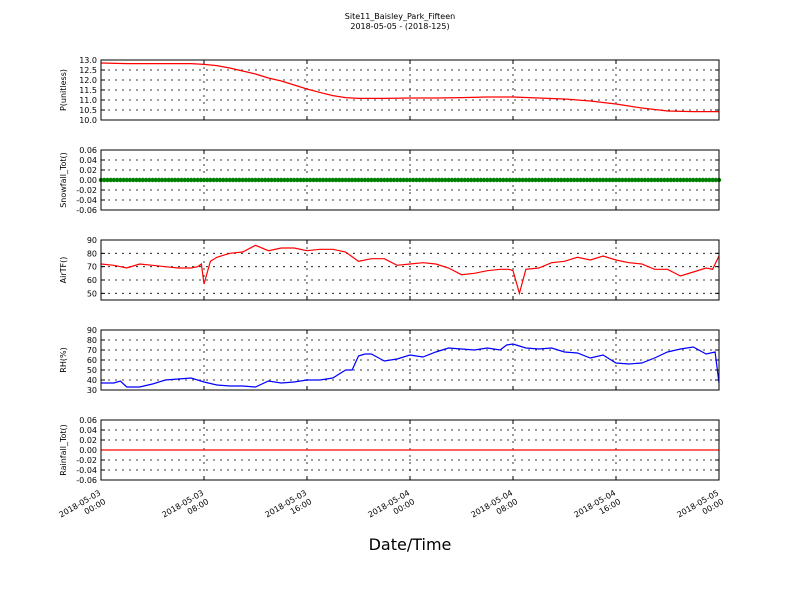 This screenshot has height=600, width=800. Describe the element at coordinates (88, 100) in the screenshot. I see `y-tick-label: 11.0` at that location.